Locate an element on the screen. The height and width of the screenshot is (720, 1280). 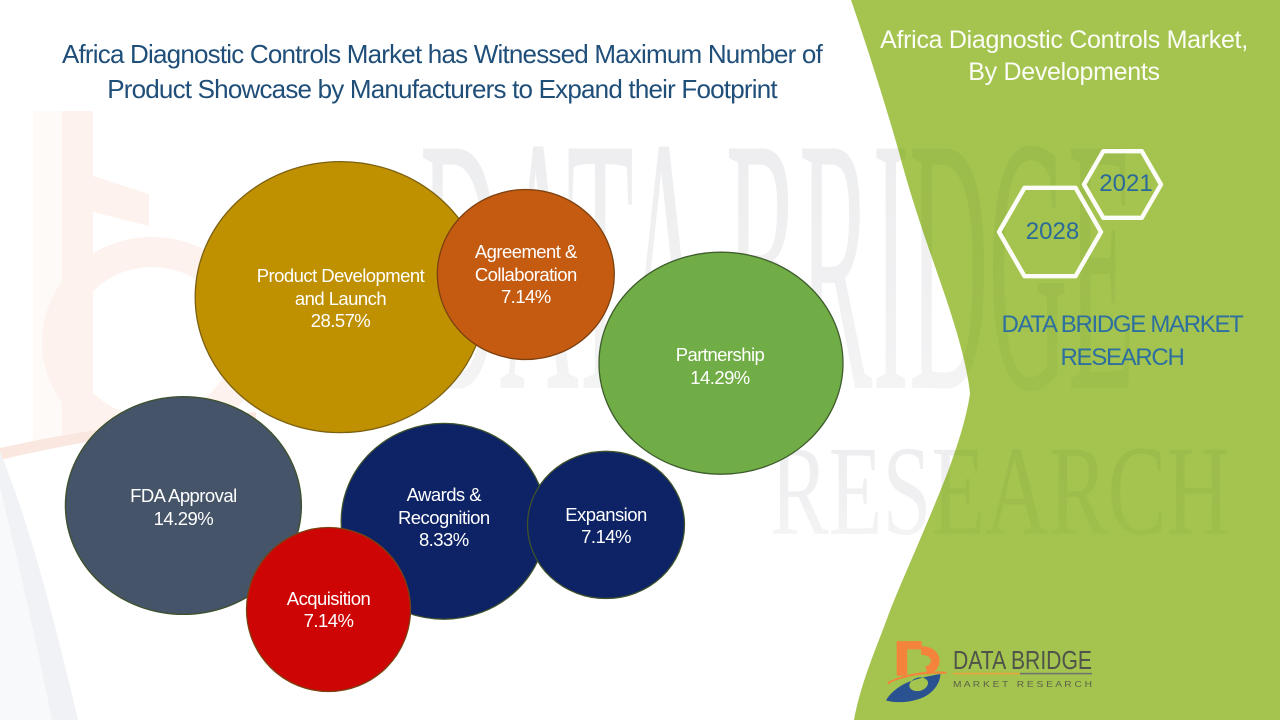
svg-text: DATA BRIDGE is located at coordinates (1022, 661).